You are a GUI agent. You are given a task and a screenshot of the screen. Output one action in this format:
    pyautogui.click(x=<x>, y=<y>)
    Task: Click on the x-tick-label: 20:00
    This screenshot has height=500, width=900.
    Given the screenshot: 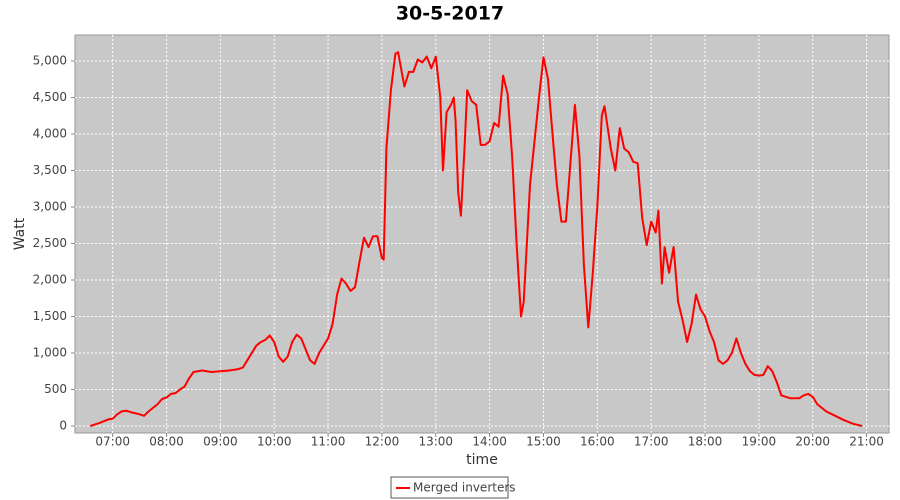 What is the action you would take?
    pyautogui.click(x=812, y=442)
    